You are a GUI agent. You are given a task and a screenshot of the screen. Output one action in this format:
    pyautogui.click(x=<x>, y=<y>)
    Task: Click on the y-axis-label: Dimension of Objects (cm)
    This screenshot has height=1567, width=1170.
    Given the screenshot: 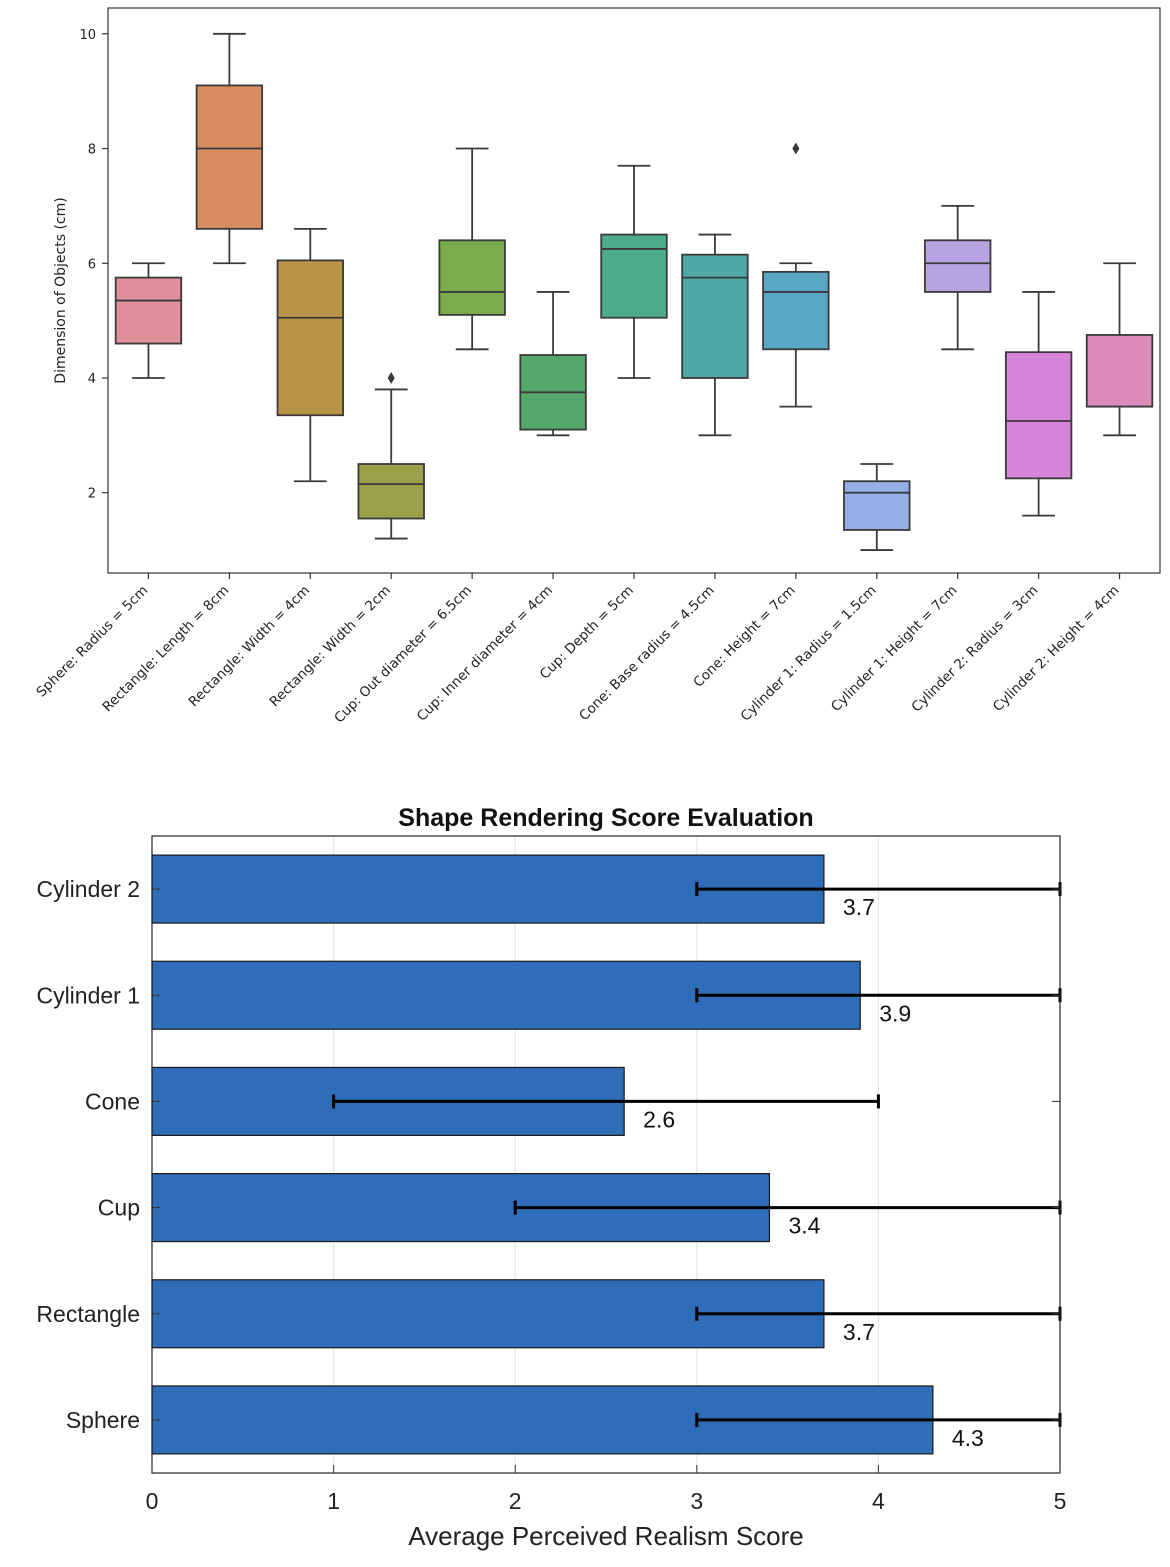 What is the action you would take?
    pyautogui.click(x=61, y=290)
    